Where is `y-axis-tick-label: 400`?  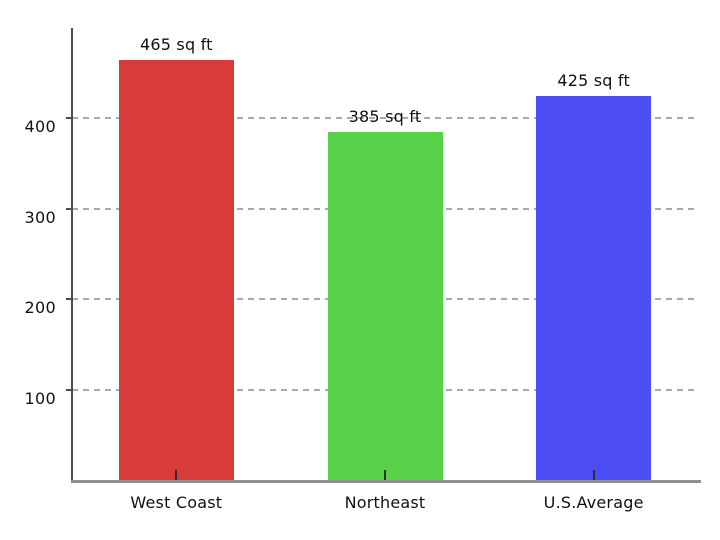
y-axis-tick-label: 400 is located at coordinates (40, 127).